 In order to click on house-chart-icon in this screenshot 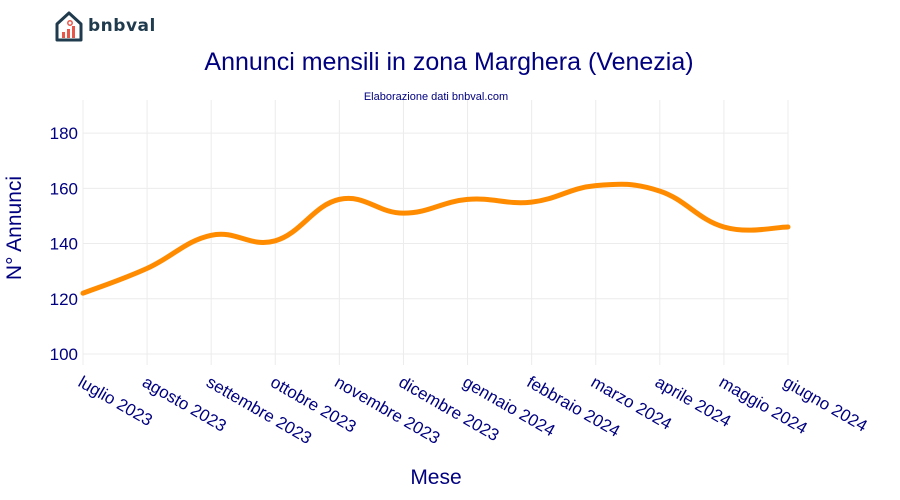, I will do `click(69, 26)`.